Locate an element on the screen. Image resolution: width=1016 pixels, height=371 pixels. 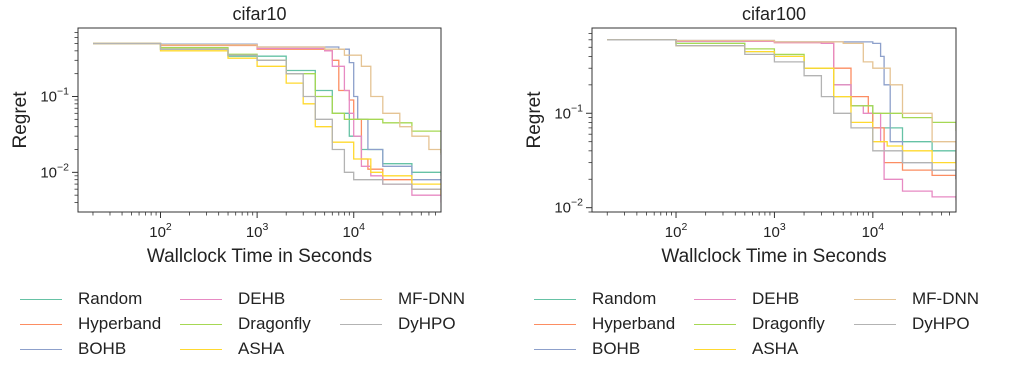
chart-title: cifar100 is located at coordinates (774, 14).